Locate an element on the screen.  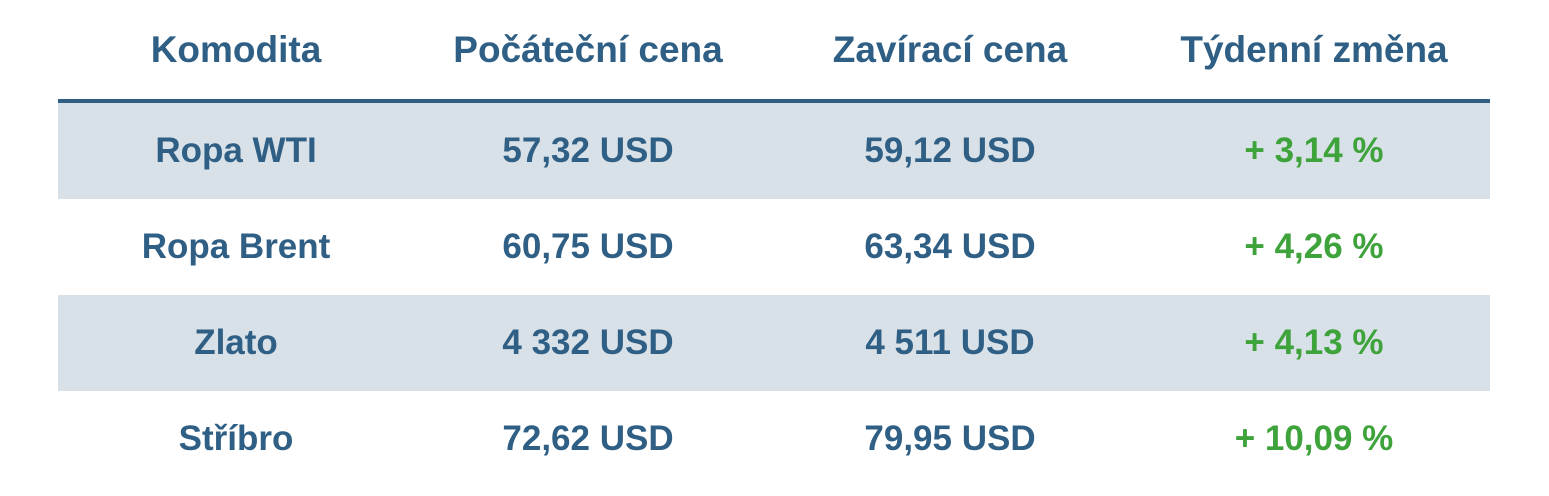
weekly-change-cell: + 3,14 % is located at coordinates (1314, 150).